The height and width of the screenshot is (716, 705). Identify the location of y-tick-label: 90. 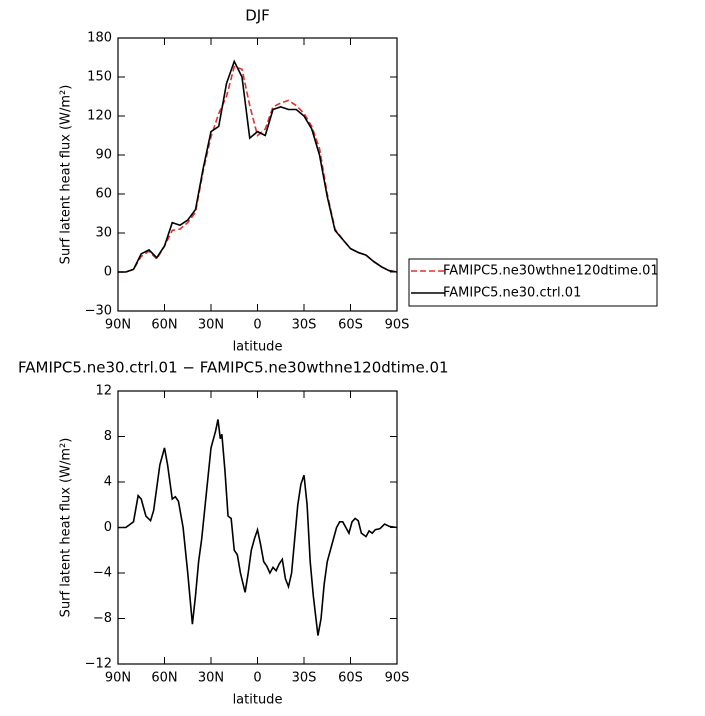
(103, 155).